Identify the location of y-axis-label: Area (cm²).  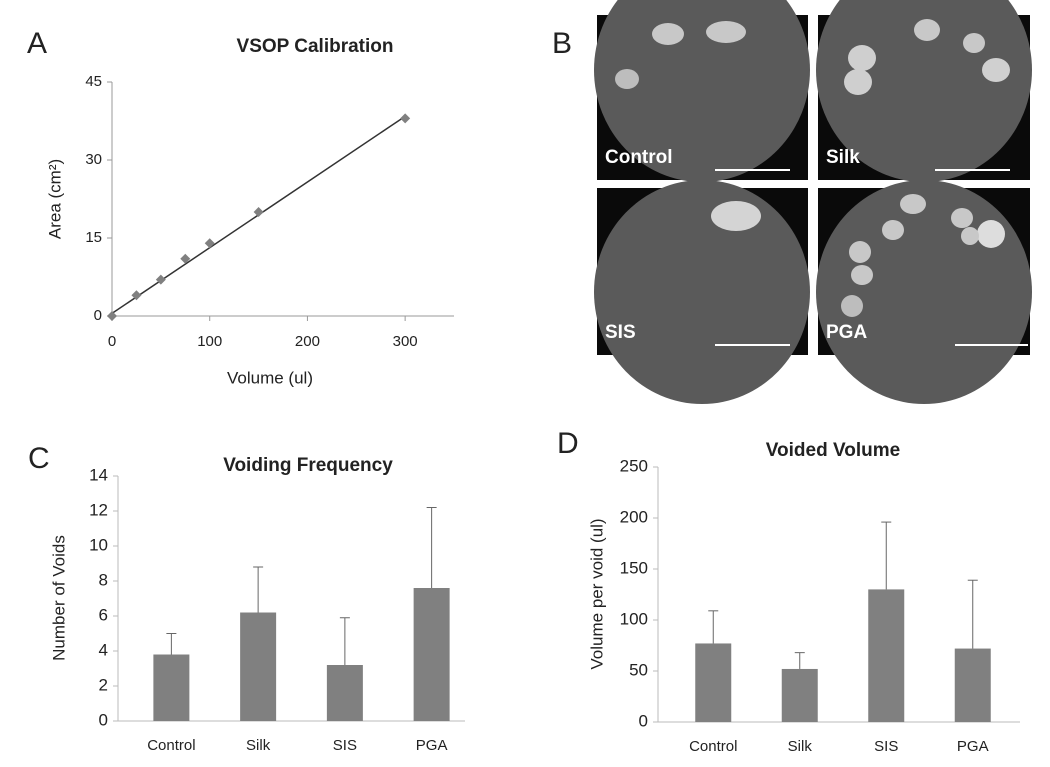
(54, 199).